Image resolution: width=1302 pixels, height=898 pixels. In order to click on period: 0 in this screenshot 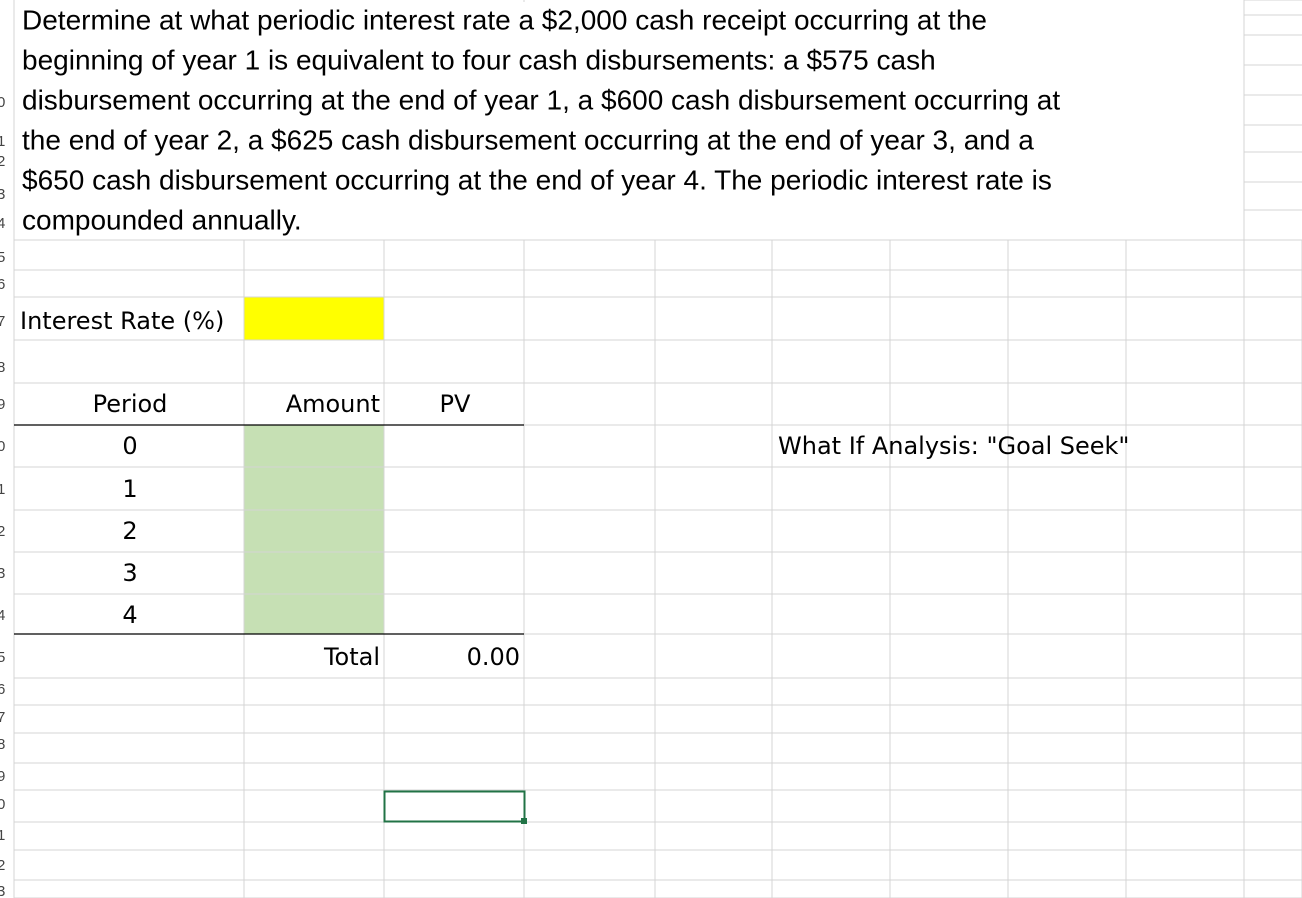, I will do `click(129, 446)`.